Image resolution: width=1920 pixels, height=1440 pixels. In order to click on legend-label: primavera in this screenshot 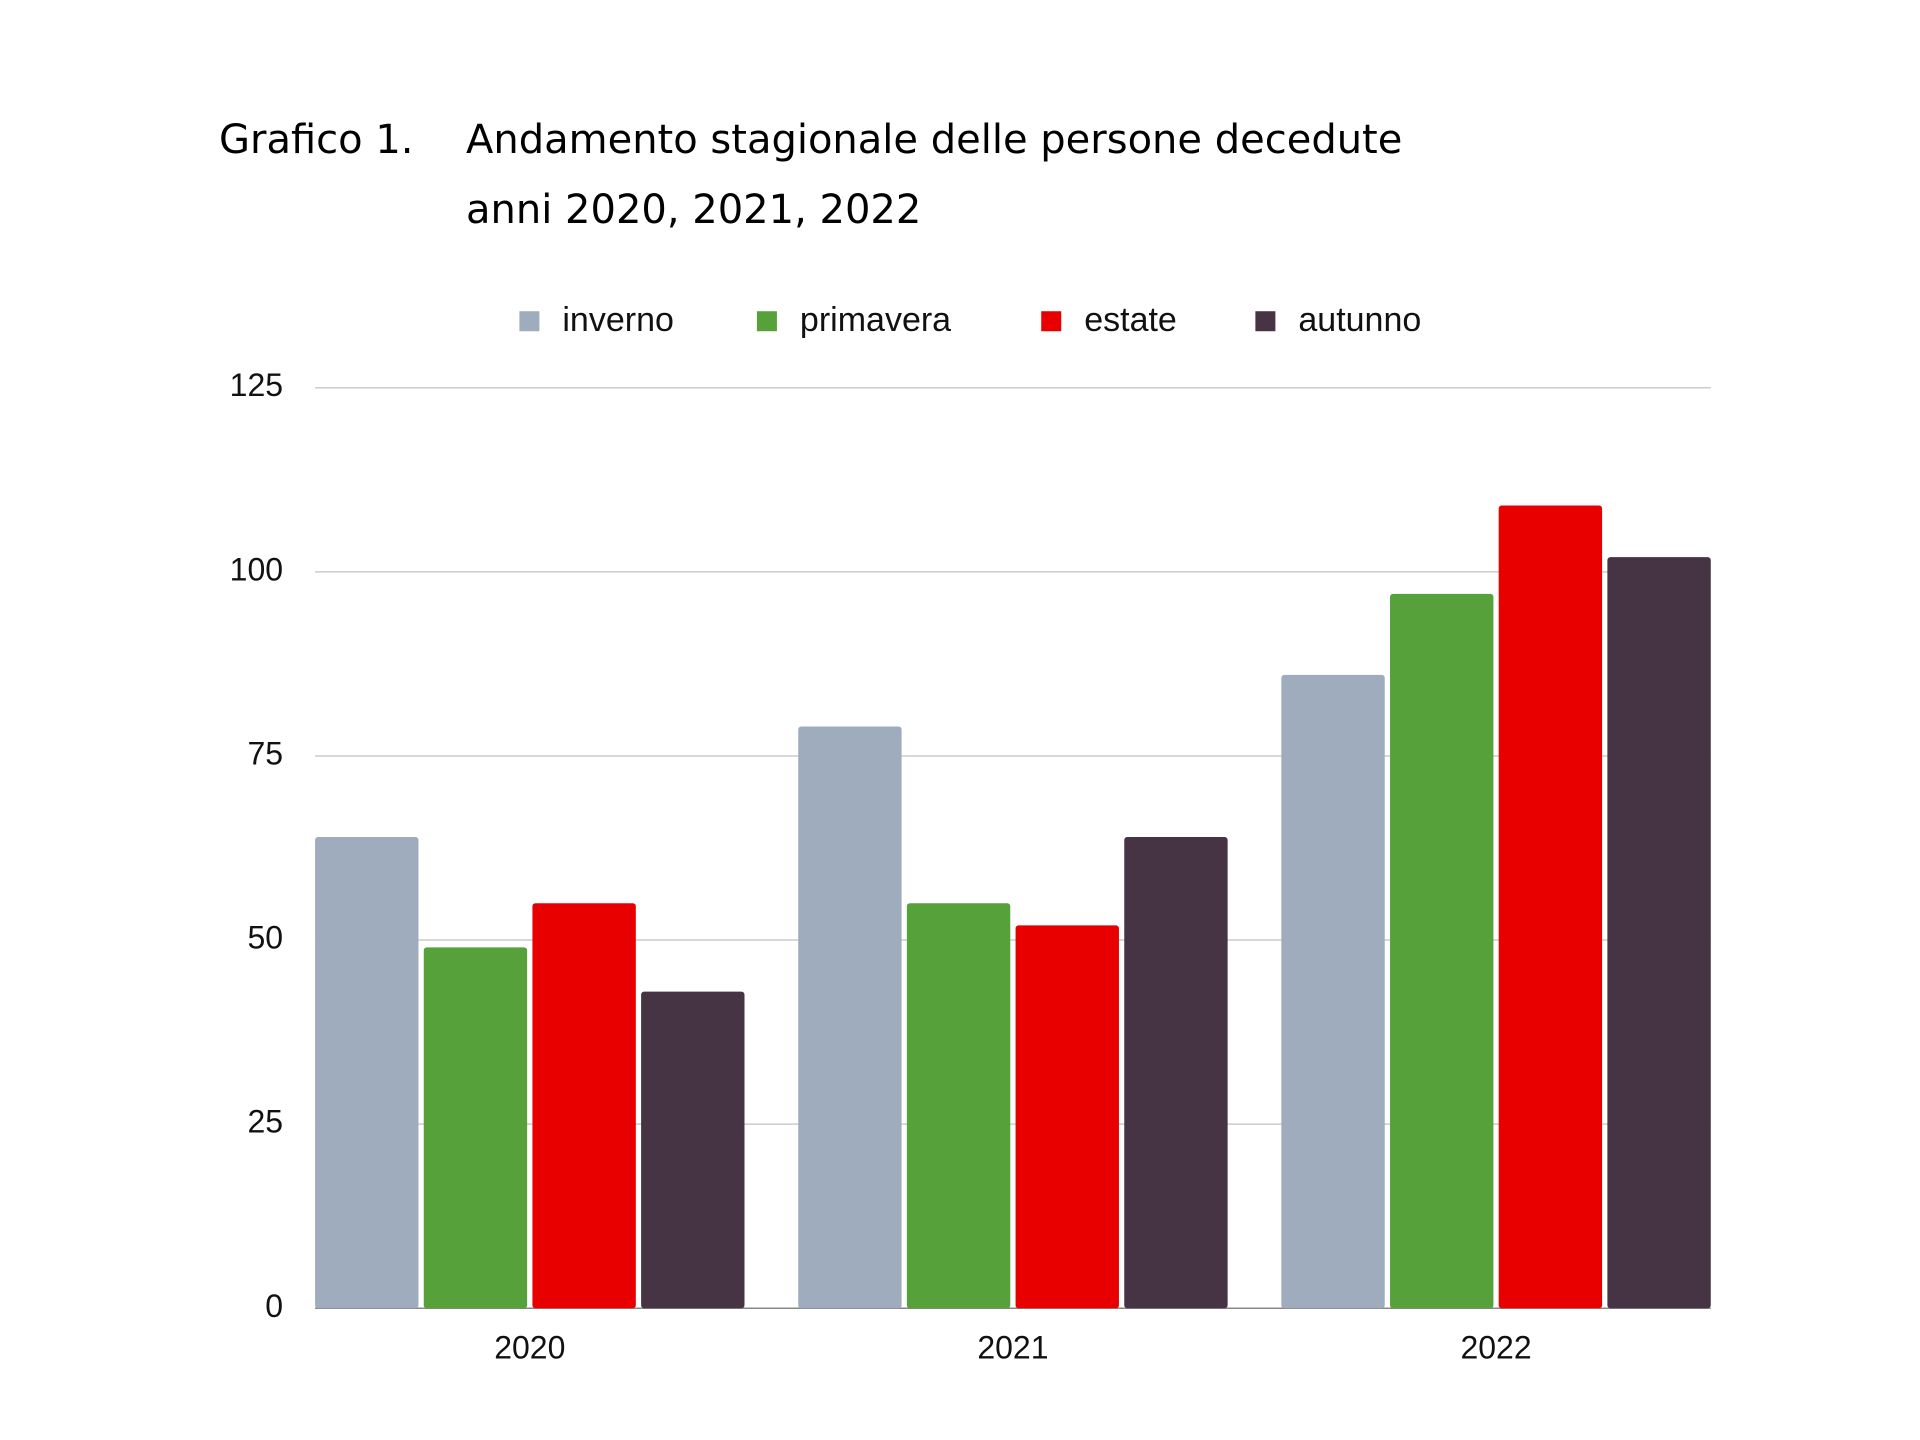, I will do `click(875, 320)`.